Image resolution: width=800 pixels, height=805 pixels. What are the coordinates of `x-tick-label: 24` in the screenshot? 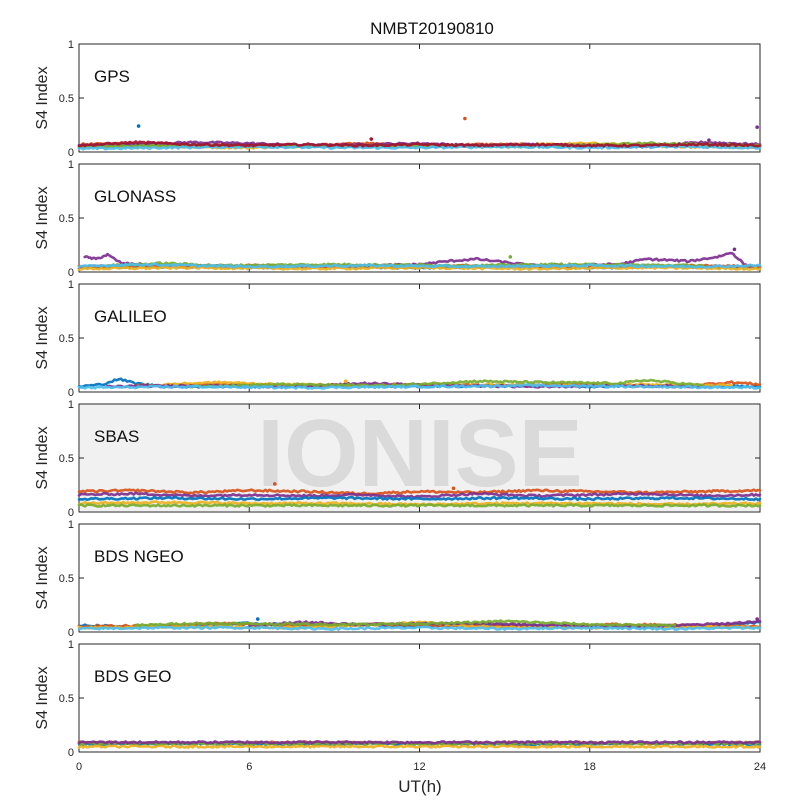 It's located at (760, 767).